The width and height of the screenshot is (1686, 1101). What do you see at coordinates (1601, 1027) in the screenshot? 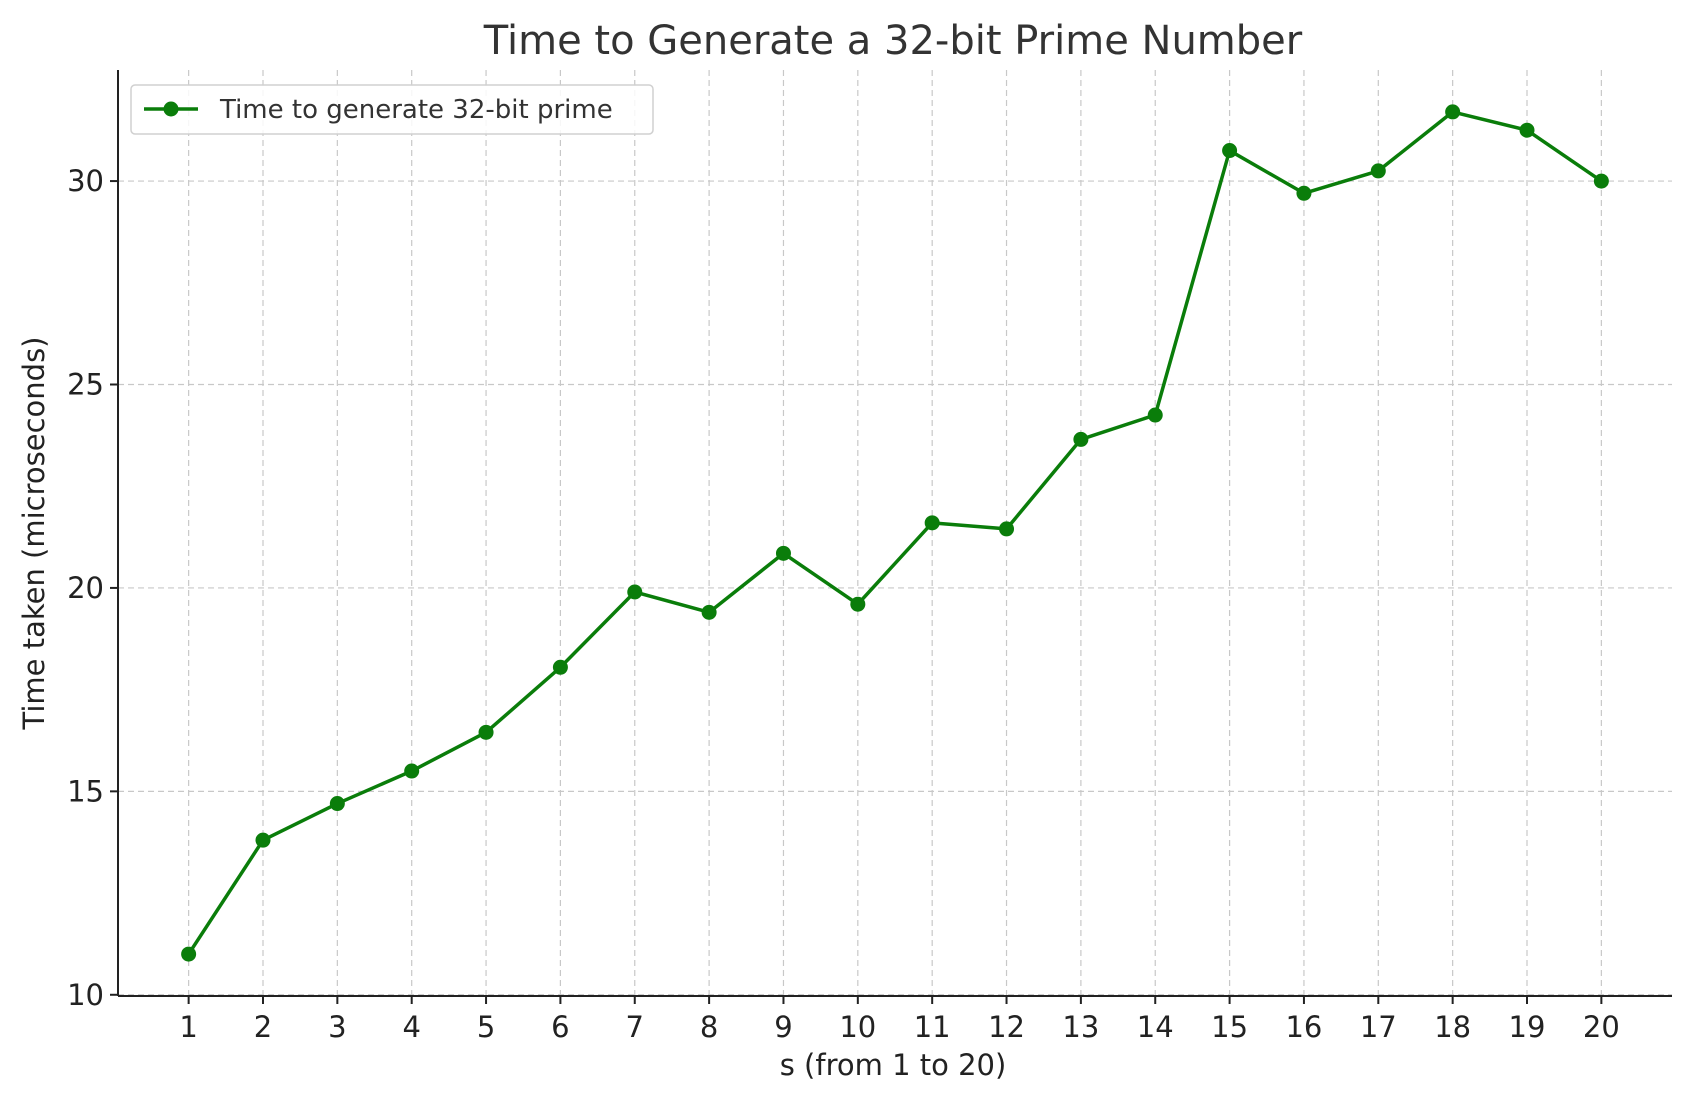
I see `x-tick-label: 20` at bounding box center [1601, 1027].